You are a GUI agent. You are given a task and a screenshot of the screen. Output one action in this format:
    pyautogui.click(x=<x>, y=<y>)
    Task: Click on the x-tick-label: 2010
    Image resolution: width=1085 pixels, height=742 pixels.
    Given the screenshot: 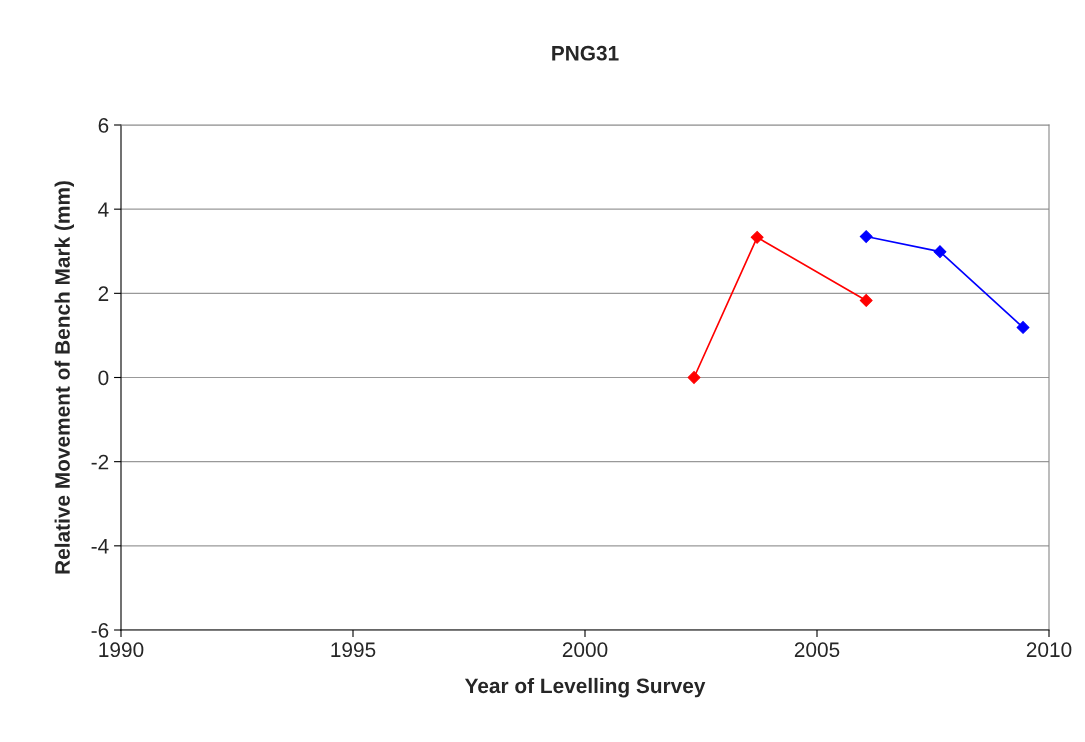 What is the action you would take?
    pyautogui.click(x=1049, y=650)
    